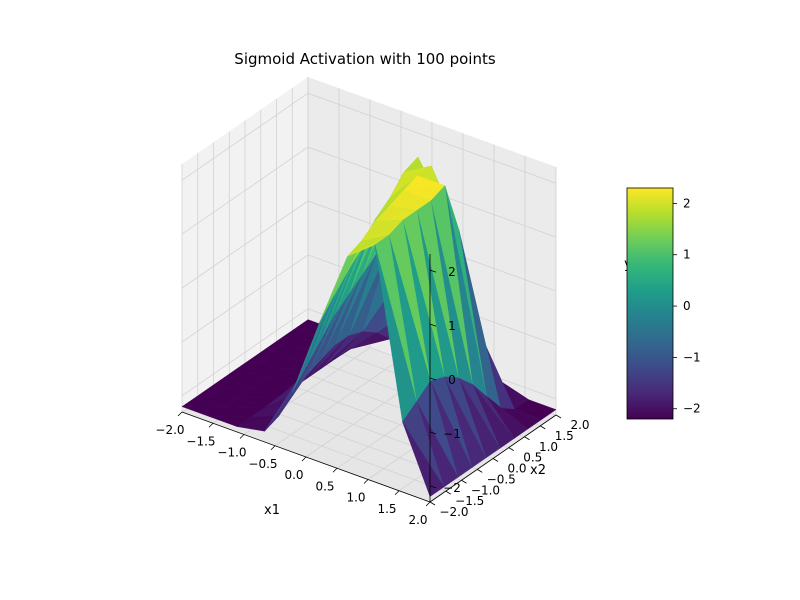 This screenshot has width=800, height=600. What do you see at coordinates (579, 425) in the screenshot?
I see `y-tick-label: 2.0` at bounding box center [579, 425].